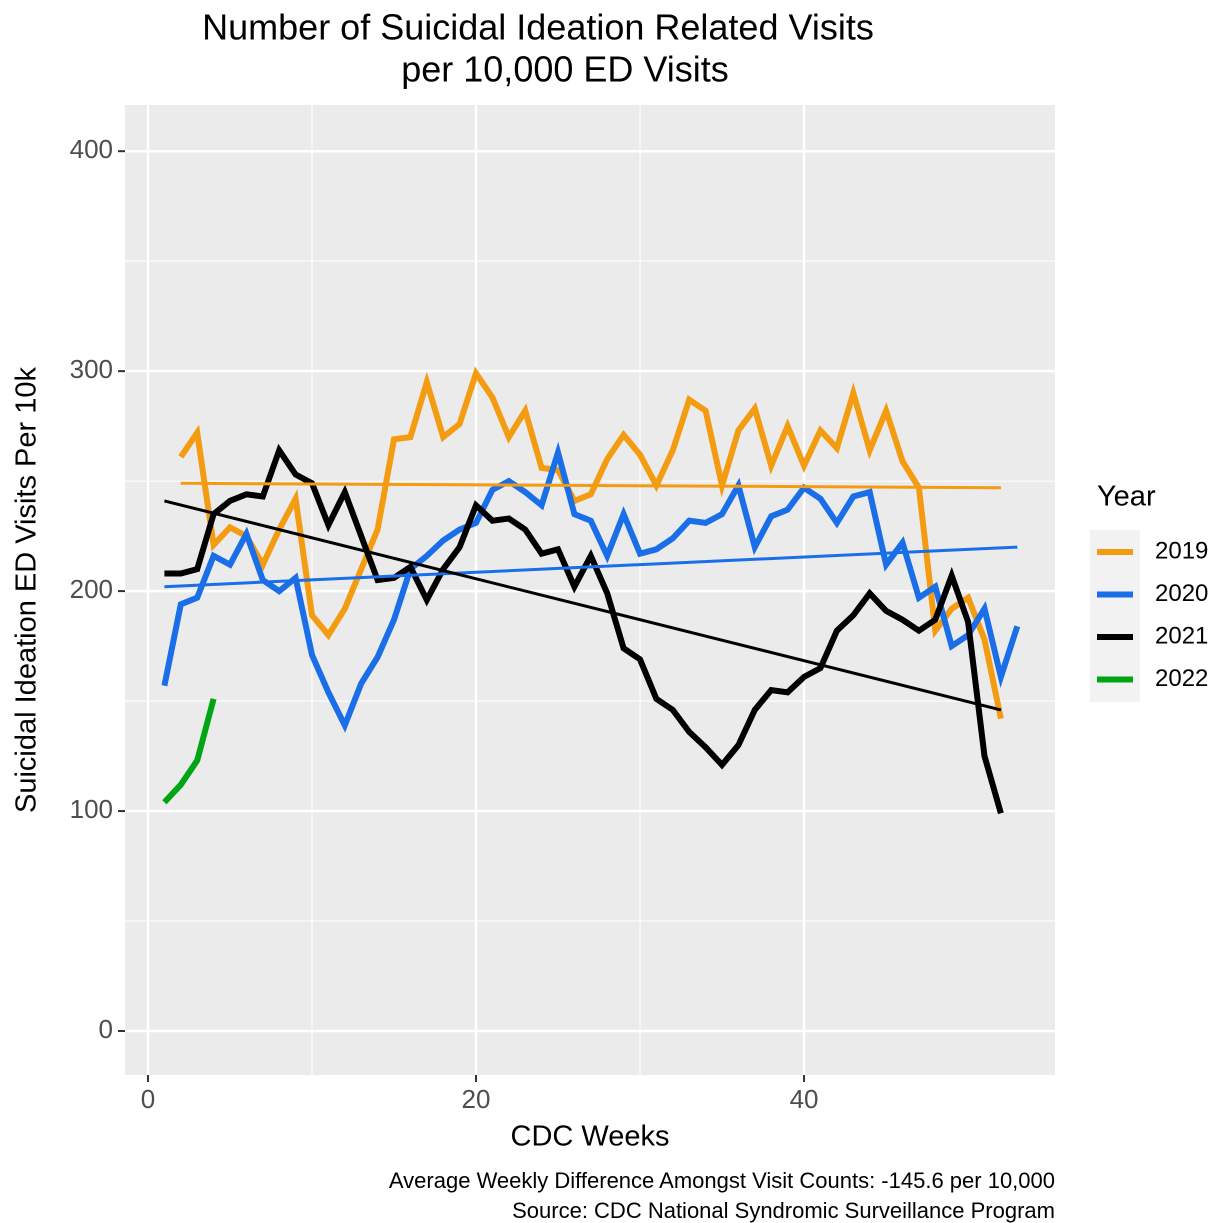  Describe the element at coordinates (565, 69) in the screenshot. I see `chart-title: per 10,000 ED Visits` at that location.